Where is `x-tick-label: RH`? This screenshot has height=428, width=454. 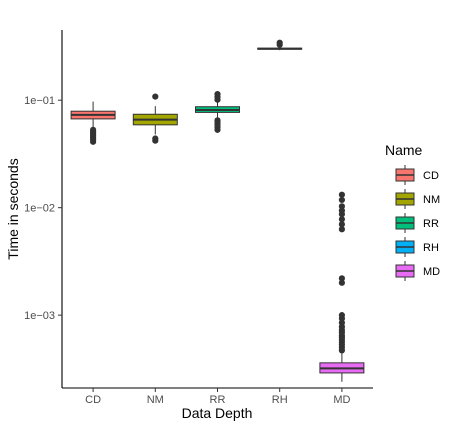
x-tick-label: RH is located at coordinates (280, 400).